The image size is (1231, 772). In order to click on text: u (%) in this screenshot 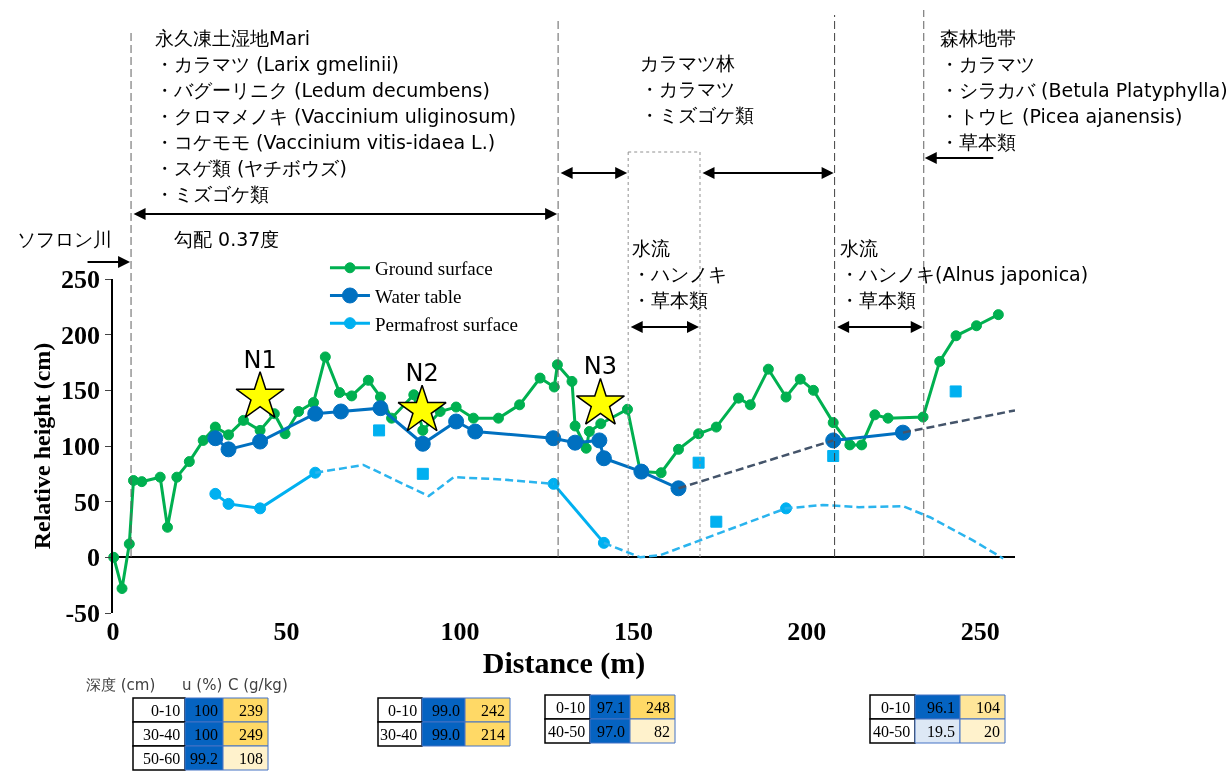, I will do `click(202, 685)`.